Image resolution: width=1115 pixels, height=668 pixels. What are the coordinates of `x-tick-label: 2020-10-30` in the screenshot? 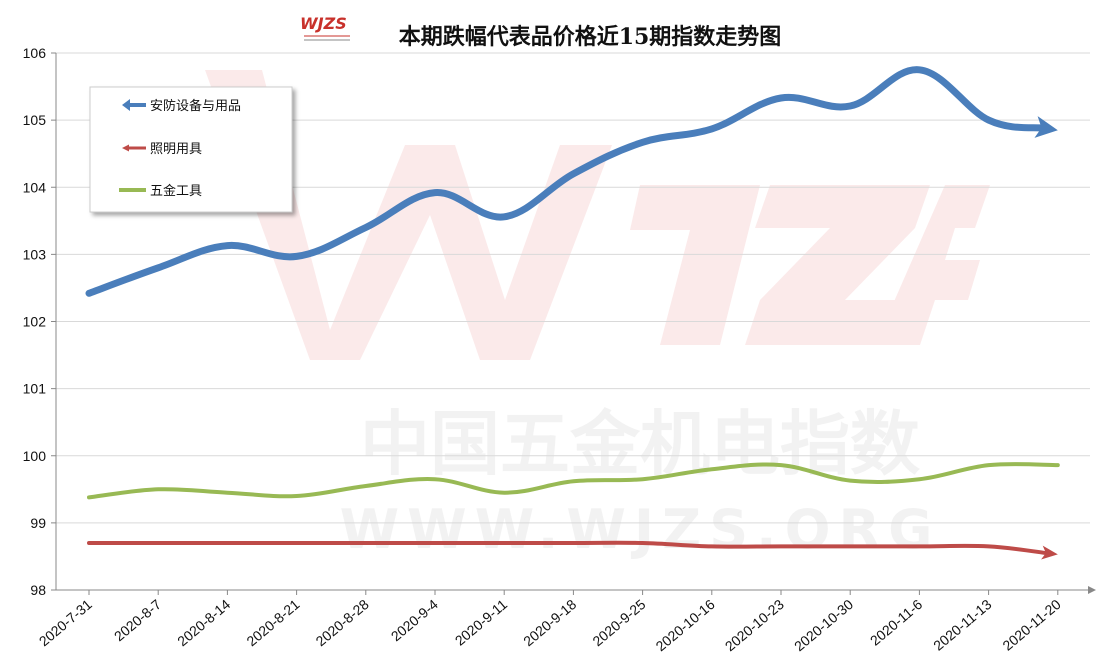 It's located at (823, 625).